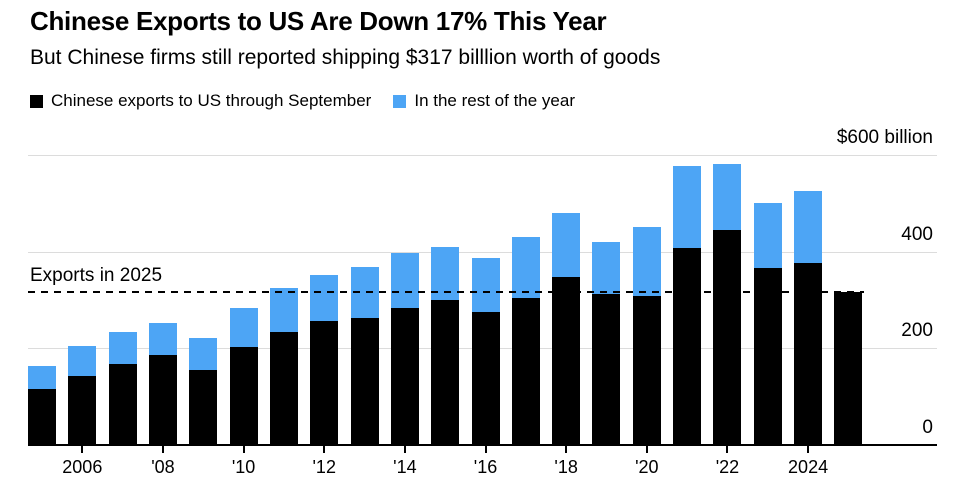  I want to click on x-label-2016: '16, so click(485, 467).